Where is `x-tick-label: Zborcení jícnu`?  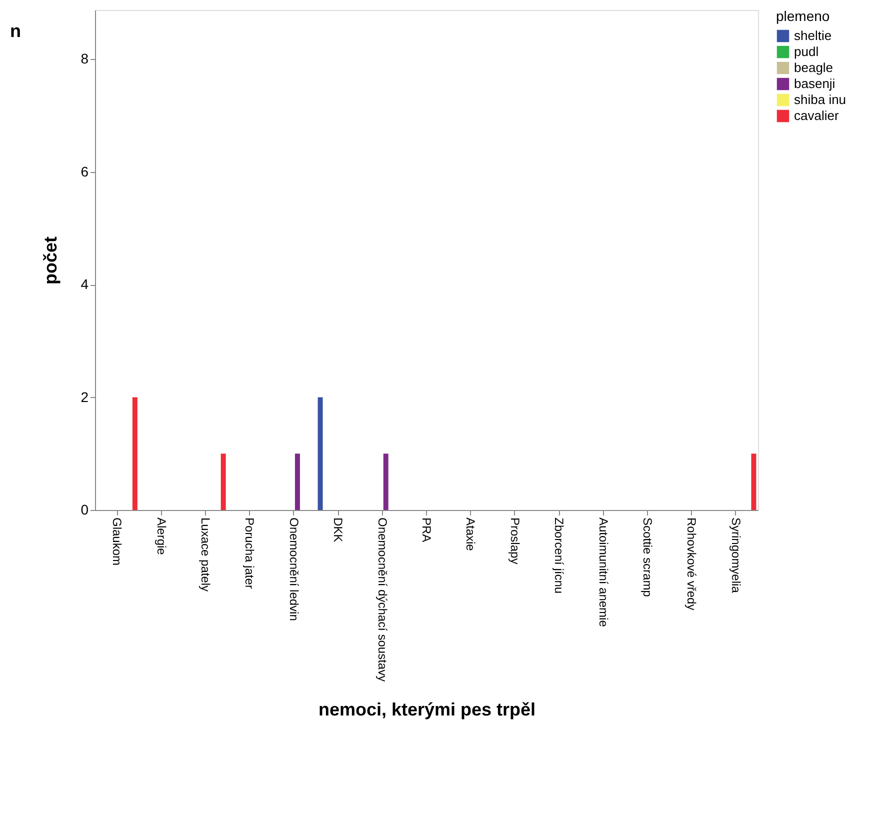 x-tick-label: Zborcení jícnu is located at coordinates (559, 556).